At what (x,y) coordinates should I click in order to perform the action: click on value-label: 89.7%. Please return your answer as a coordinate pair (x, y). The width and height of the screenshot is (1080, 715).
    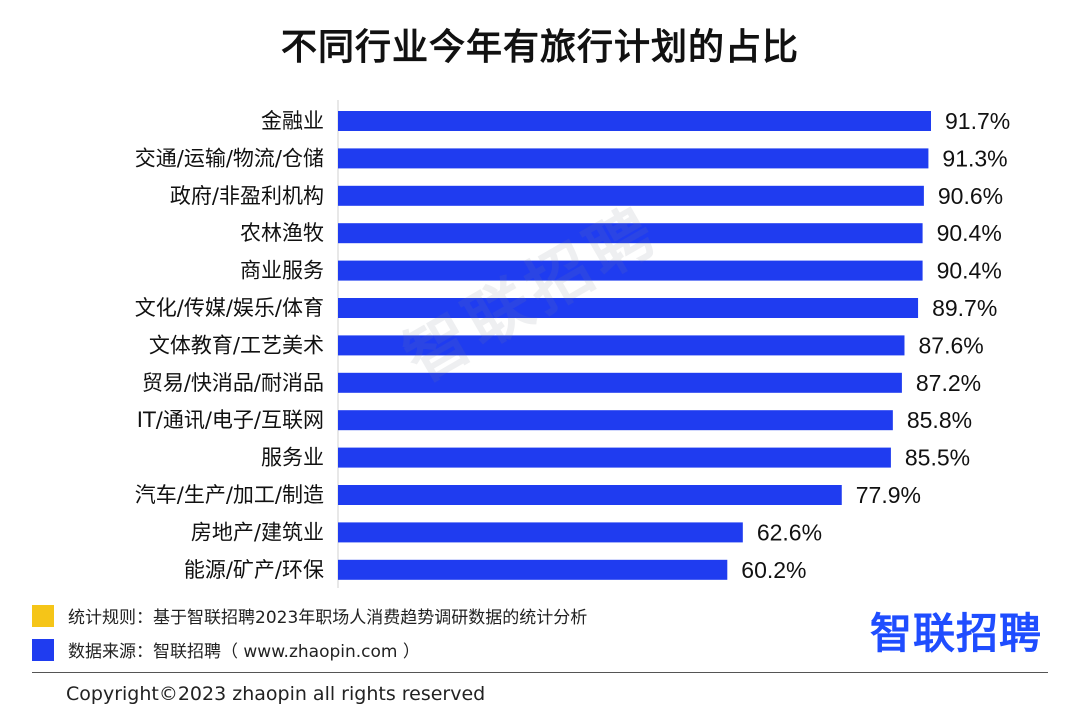
    Looking at the image, I should click on (964, 308).